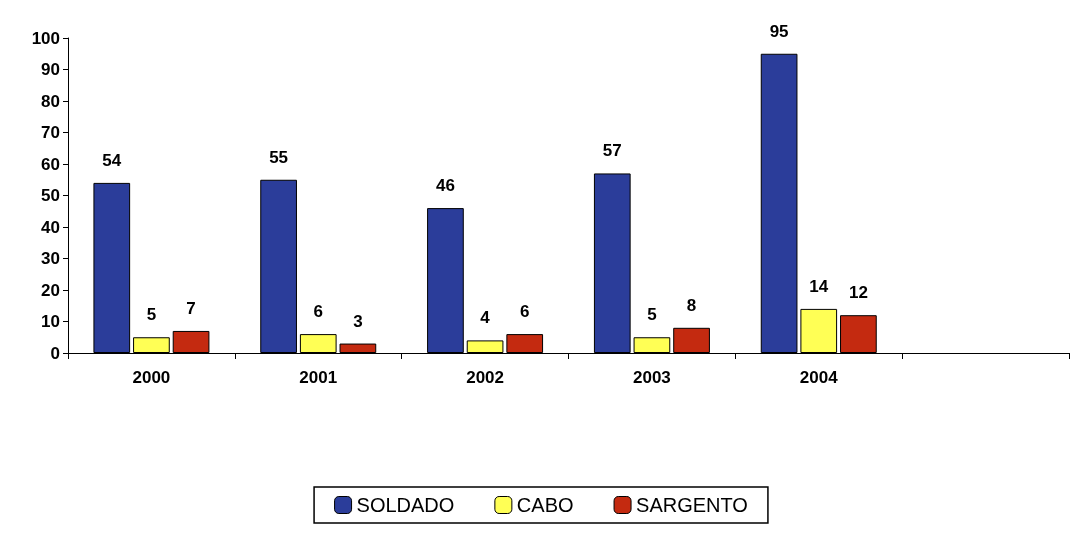 The image size is (1082, 541). I want to click on data-label: 7, so click(191, 308).